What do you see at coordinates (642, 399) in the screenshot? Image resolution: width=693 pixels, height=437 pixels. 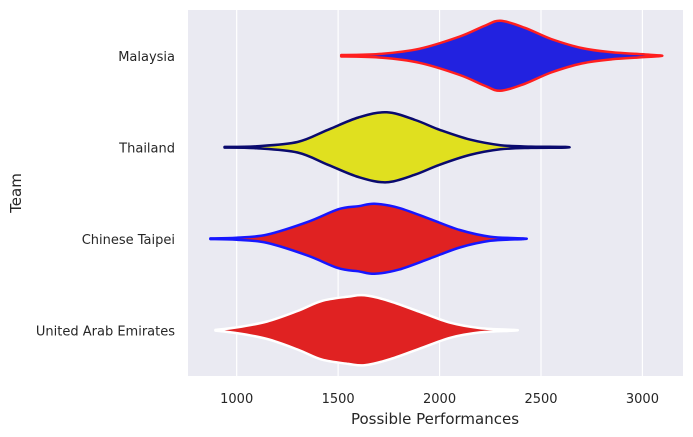 I see `x-tick-label: 3000` at bounding box center [642, 399].